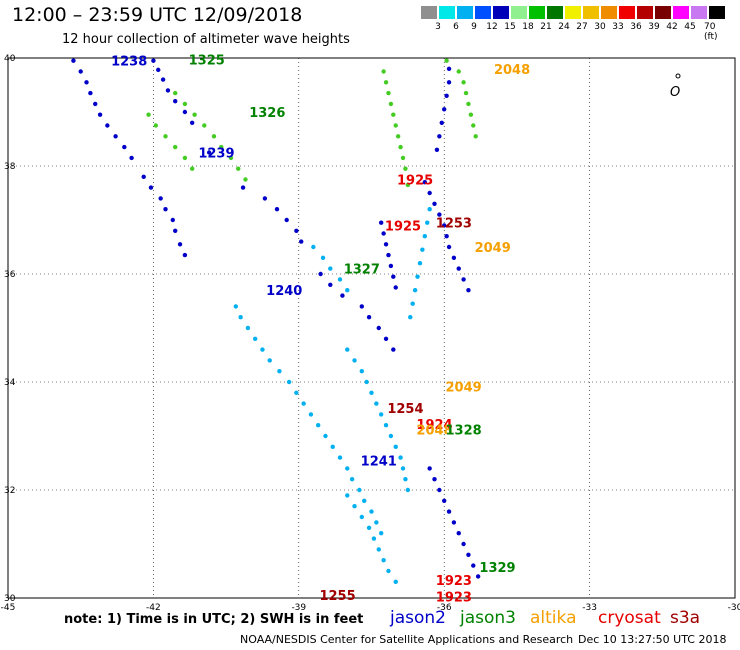  Describe the element at coordinates (444, 608) in the screenshot. I see `x-tick-label: -36` at that location.